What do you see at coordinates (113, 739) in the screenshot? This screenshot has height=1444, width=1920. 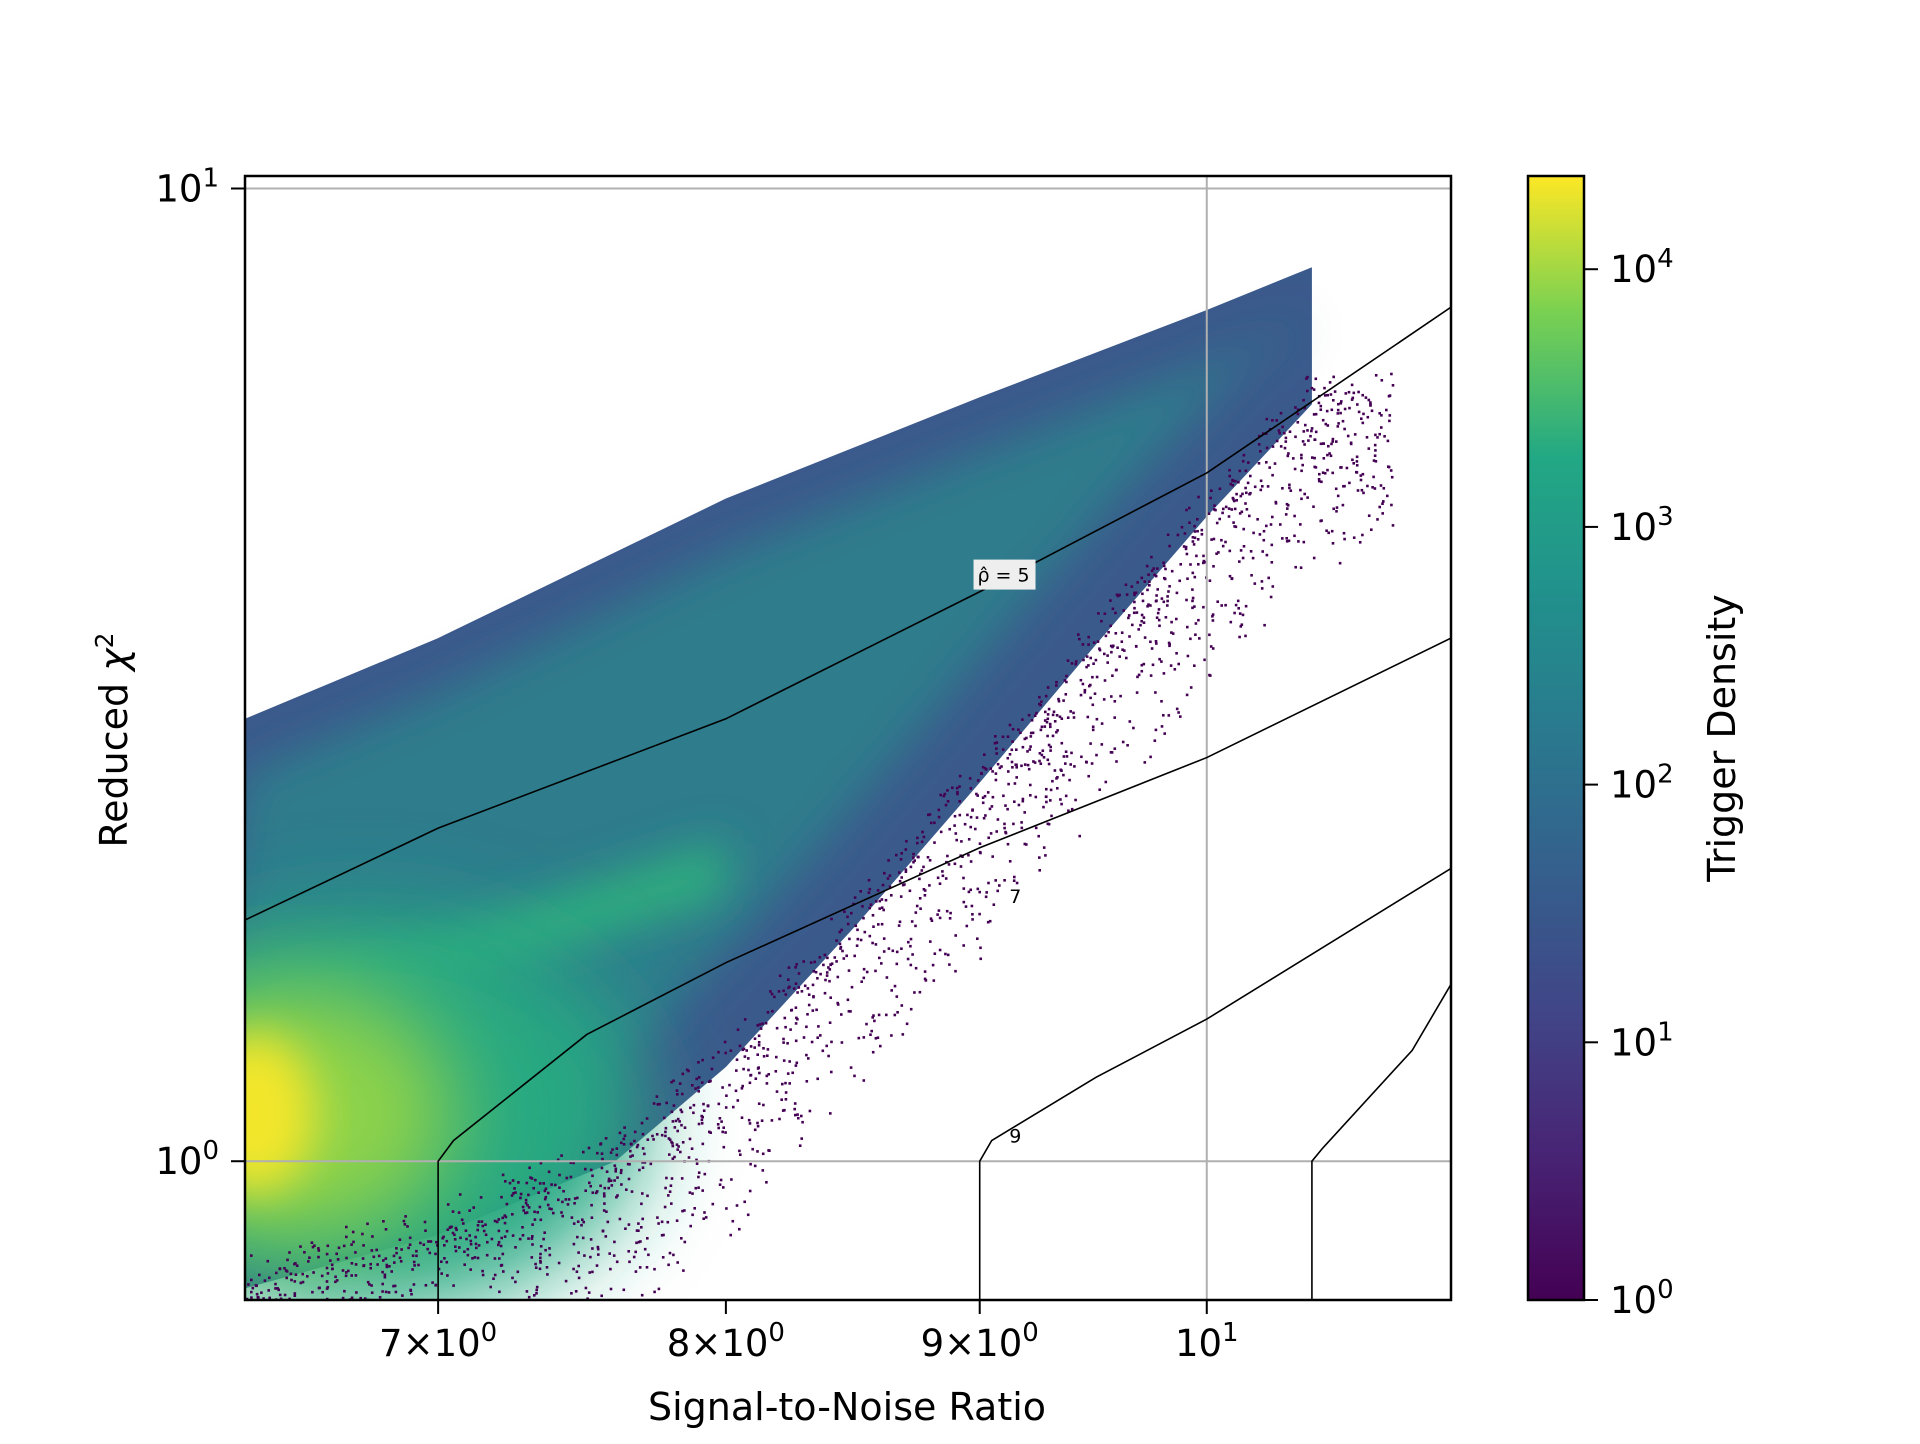 I see `y-axis-label: Reduced χ2` at bounding box center [113, 739].